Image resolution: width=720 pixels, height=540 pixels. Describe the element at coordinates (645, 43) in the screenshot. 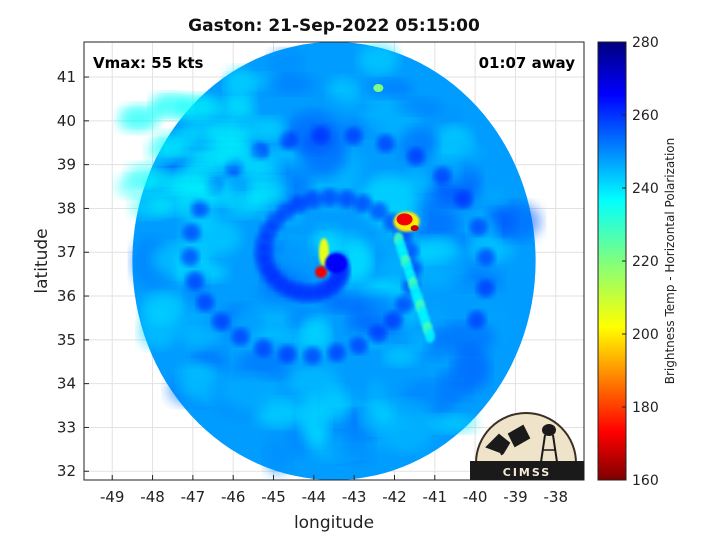

I see `colorbar-tick-label: 280` at that location.